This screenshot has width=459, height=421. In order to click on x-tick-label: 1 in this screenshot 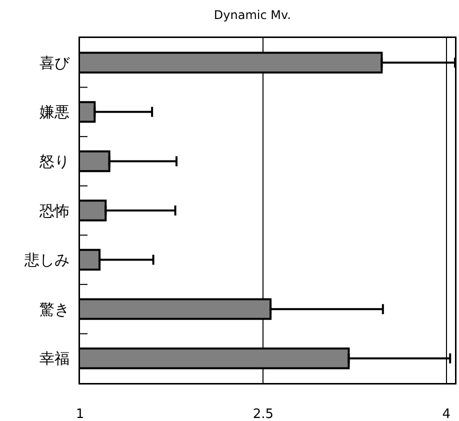, I will do `click(80, 414)`.